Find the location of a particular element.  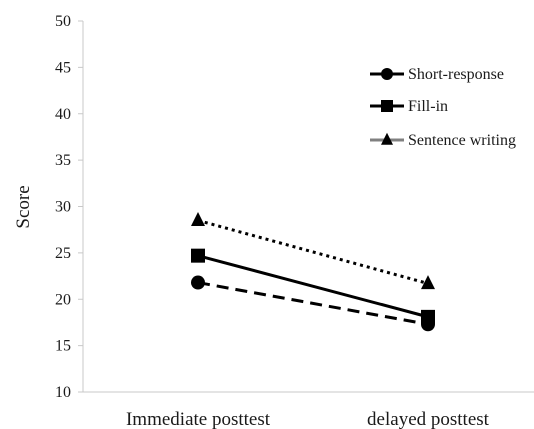

legend-label: Short-response is located at coordinates (456, 74).